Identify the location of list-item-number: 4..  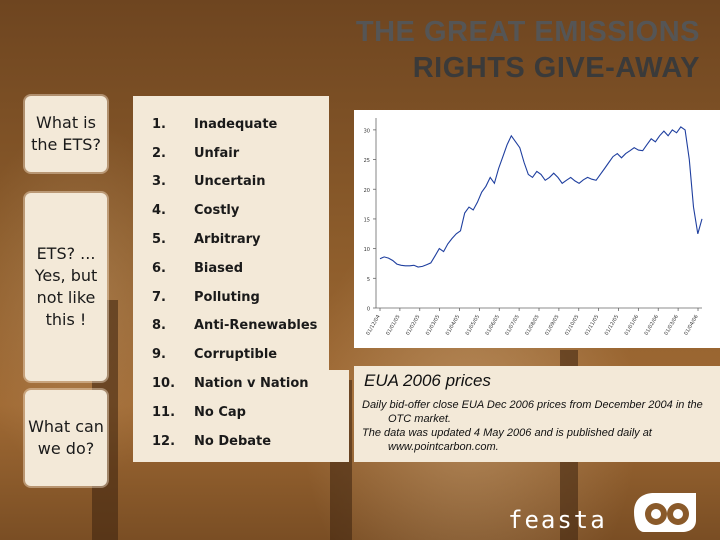
(159, 211).